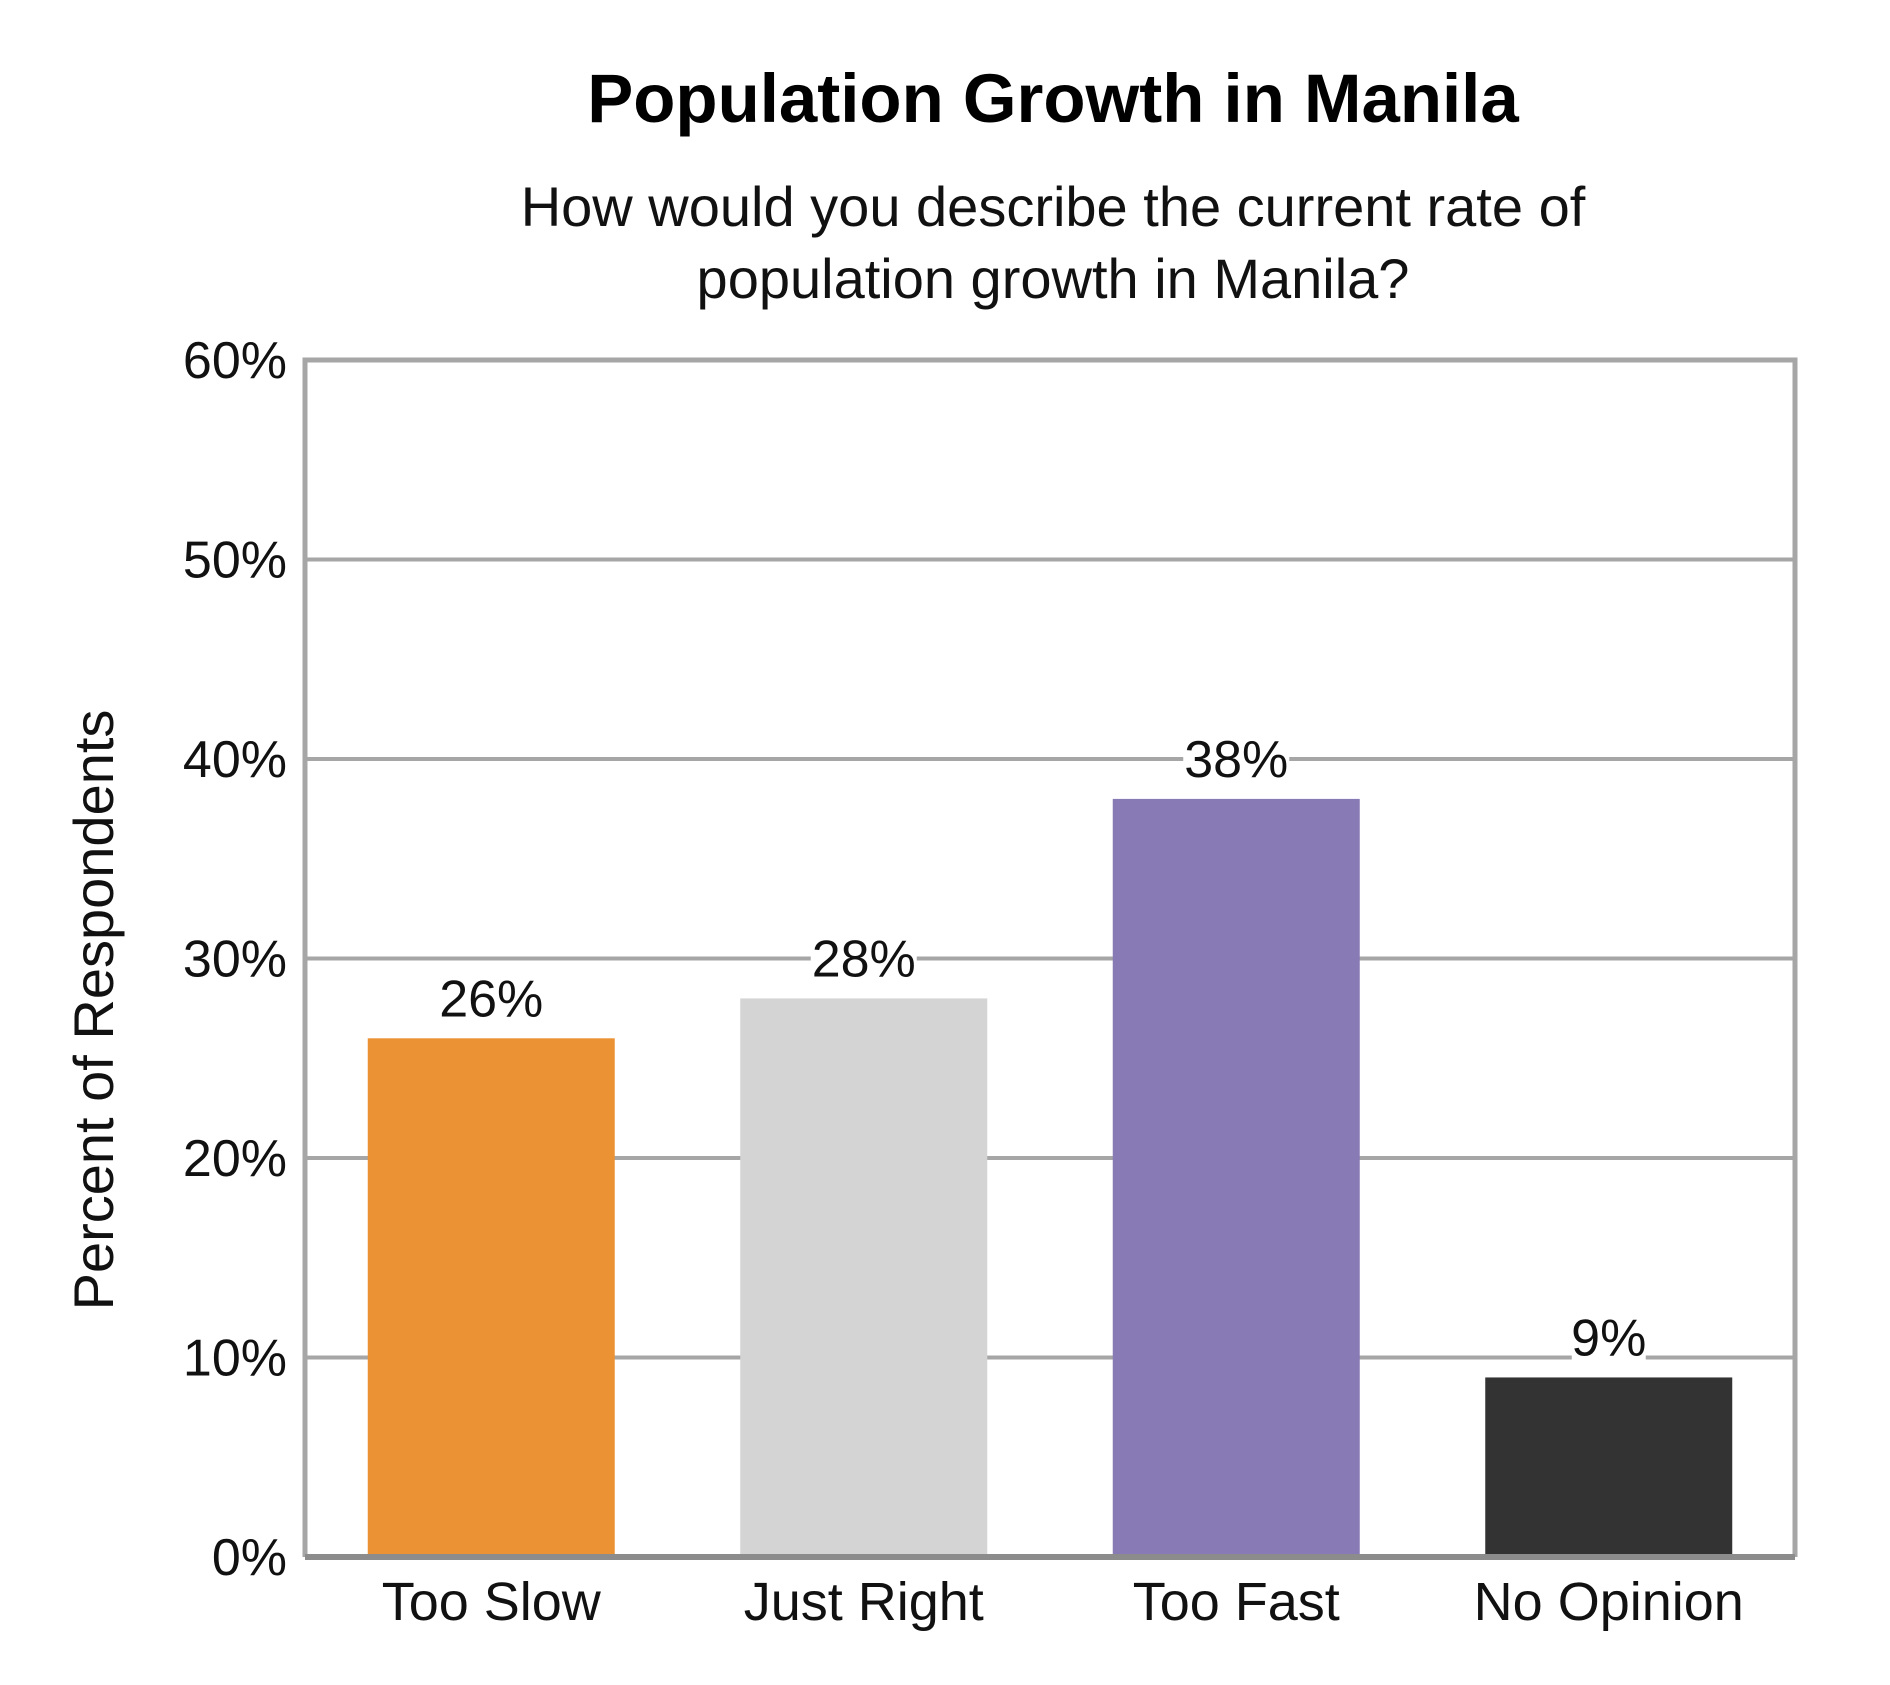 The width and height of the screenshot is (1890, 1685). I want to click on y-tick-label: 0%, so click(249, 1558).